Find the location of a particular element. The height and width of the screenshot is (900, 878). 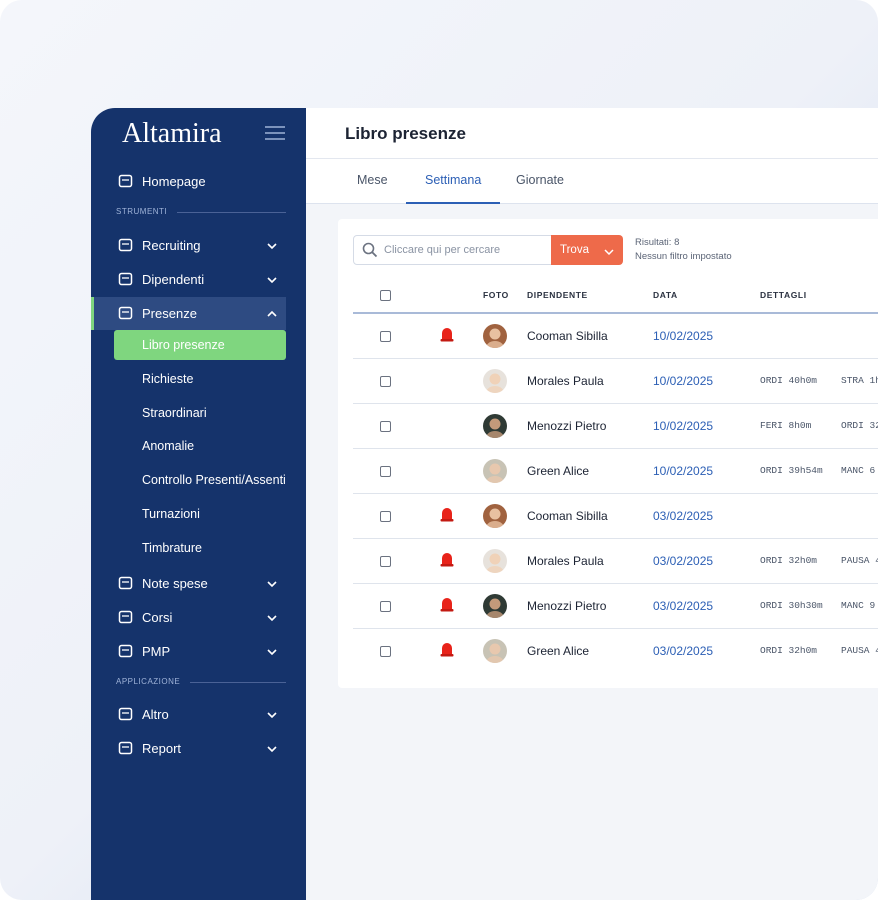

tab-underline is located at coordinates (453, 203).